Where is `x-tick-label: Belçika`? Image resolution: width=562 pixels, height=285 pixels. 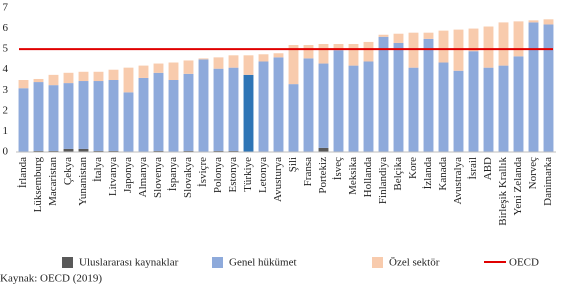 x-tick-label: Belçika is located at coordinates (398, 174).